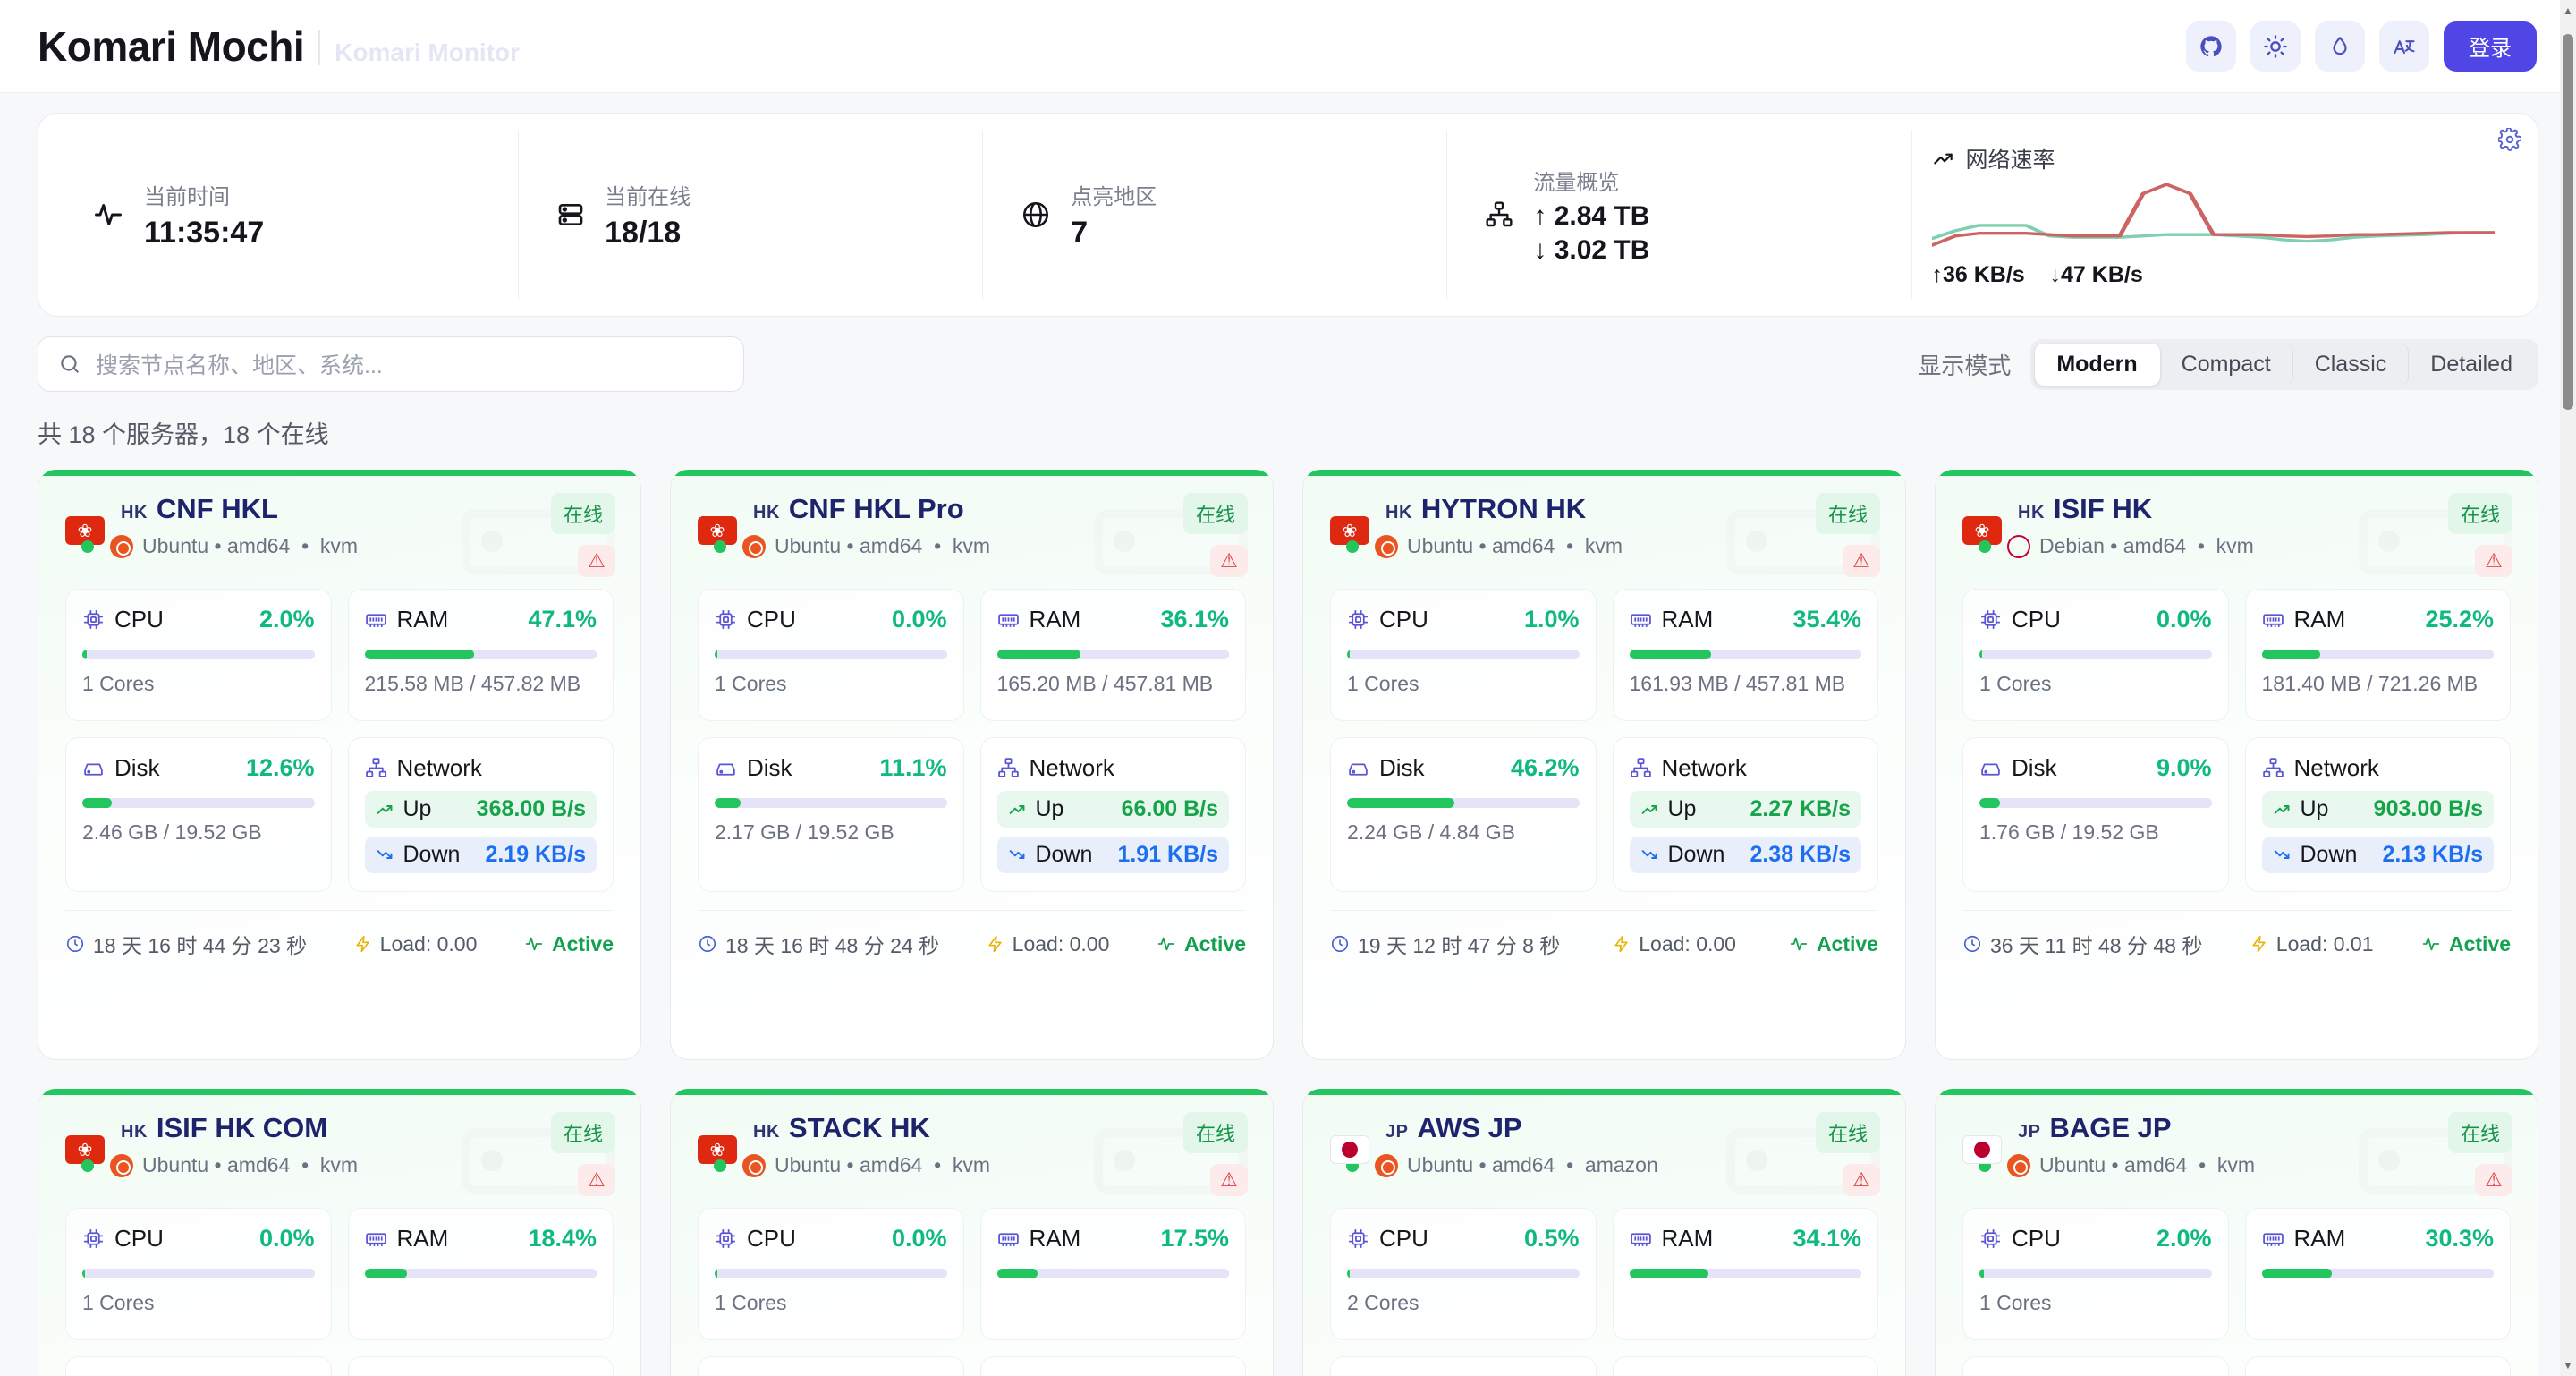 Image resolution: width=2576 pixels, height=1376 pixels. What do you see at coordinates (1604, 765) in the screenshot?
I see `server-card: 在线 ⚠ ❀ HK HYTRON HK Ubuntu • amd64 • kvm` at bounding box center [1604, 765].